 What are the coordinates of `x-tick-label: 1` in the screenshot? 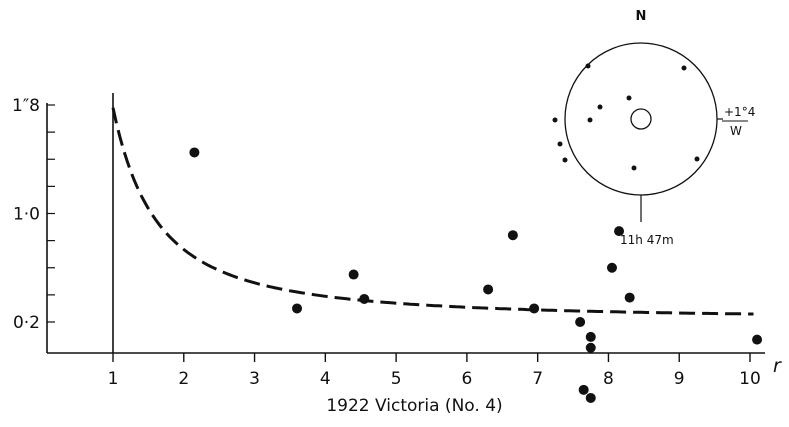 It's located at (113, 379).